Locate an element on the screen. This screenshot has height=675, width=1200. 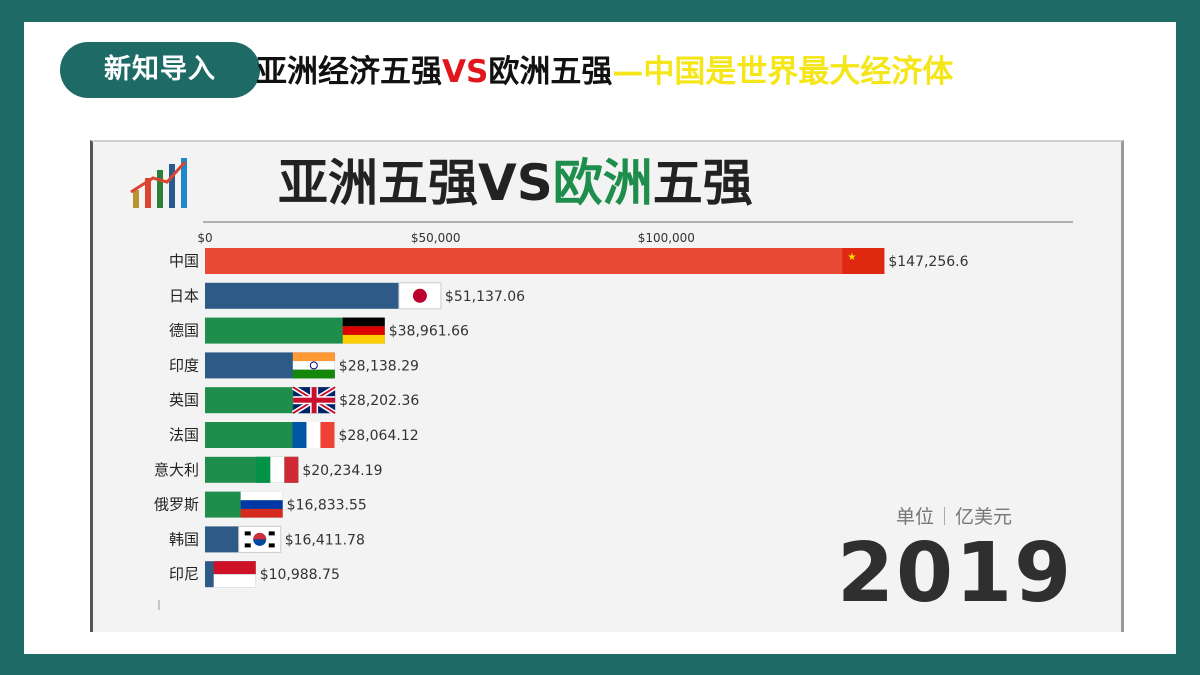
x-tick-label: $0 is located at coordinates (204, 238).